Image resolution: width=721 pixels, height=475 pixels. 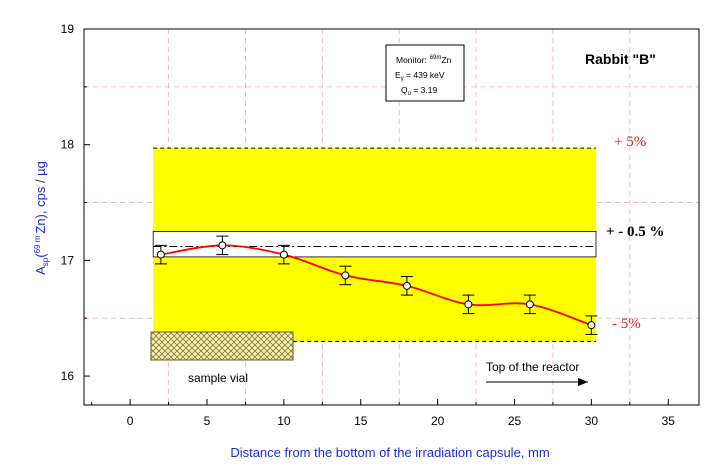 What do you see at coordinates (592, 421) in the screenshot?
I see `x-tick-label: 30` at bounding box center [592, 421].